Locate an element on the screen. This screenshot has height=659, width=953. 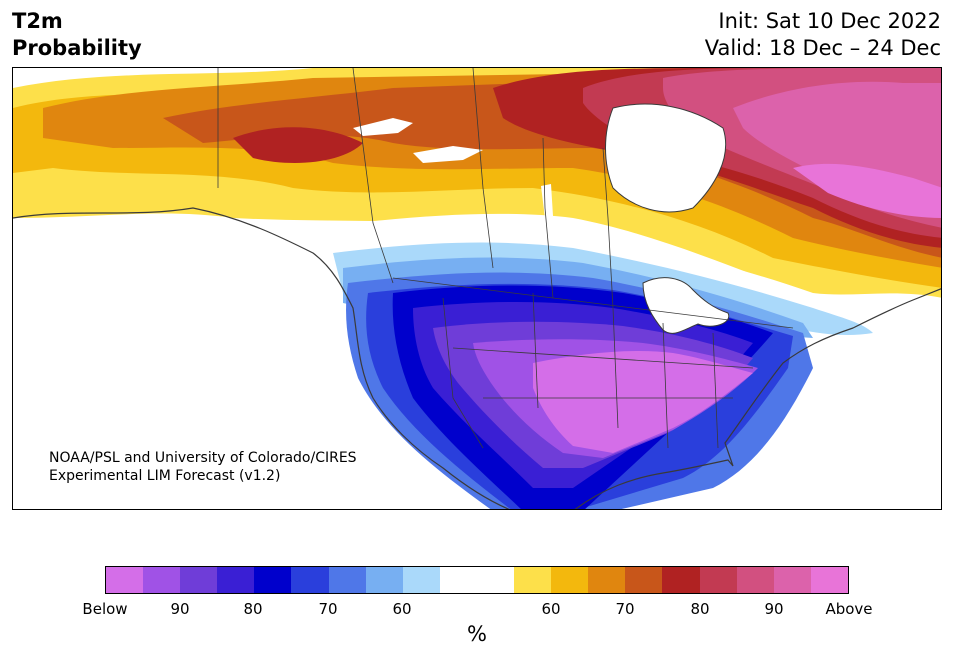
colorbar is located at coordinates (477, 580).